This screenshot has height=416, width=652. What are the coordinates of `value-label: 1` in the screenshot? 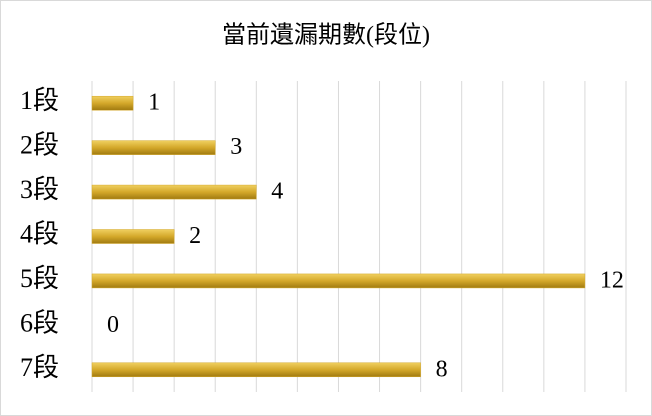 It's located at (154, 103).